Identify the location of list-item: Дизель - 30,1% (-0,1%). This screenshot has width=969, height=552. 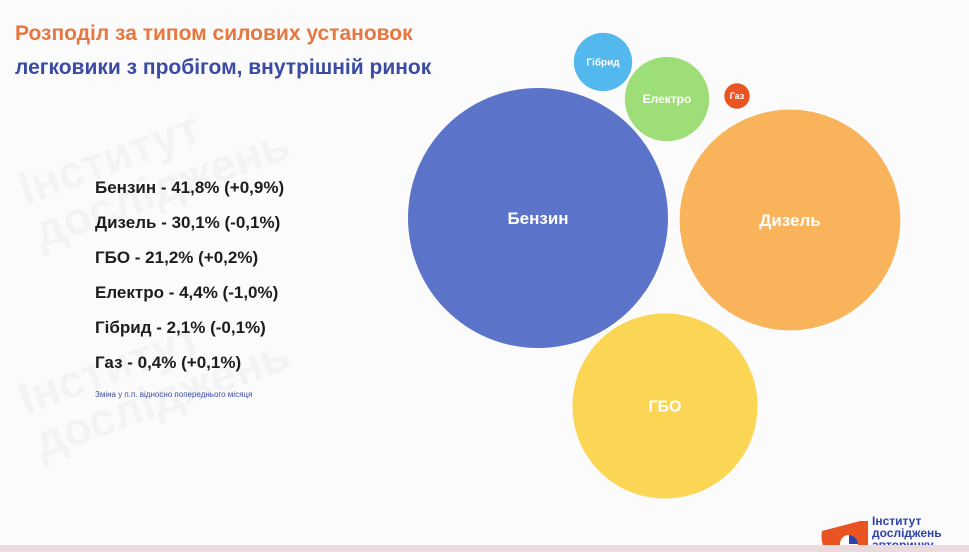
(188, 222).